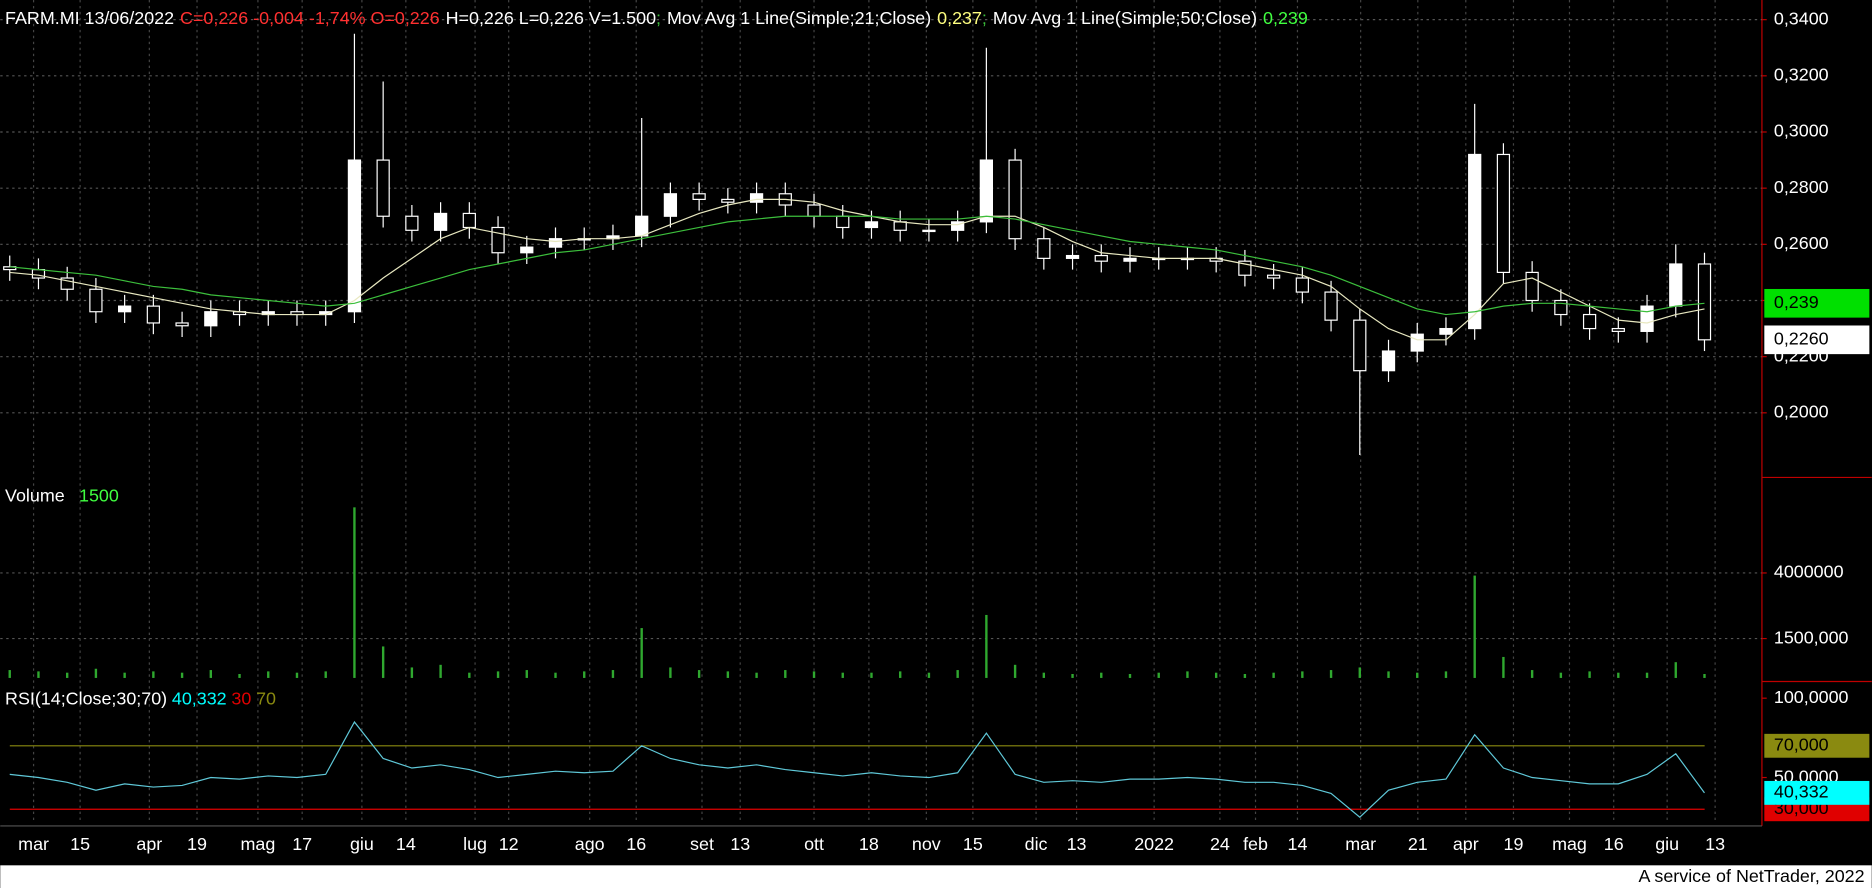  I want to click on pane-title-text: RSI(14;Close;30;70), so click(86, 698).